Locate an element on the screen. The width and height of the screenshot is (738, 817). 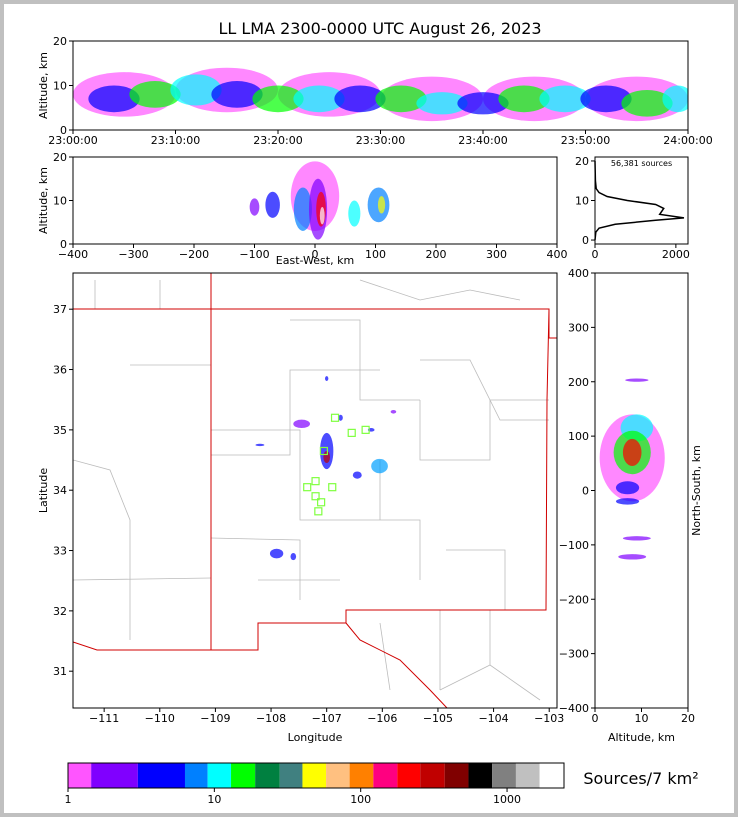
x-tick-label: 23:30:00 is located at coordinates (380, 140).